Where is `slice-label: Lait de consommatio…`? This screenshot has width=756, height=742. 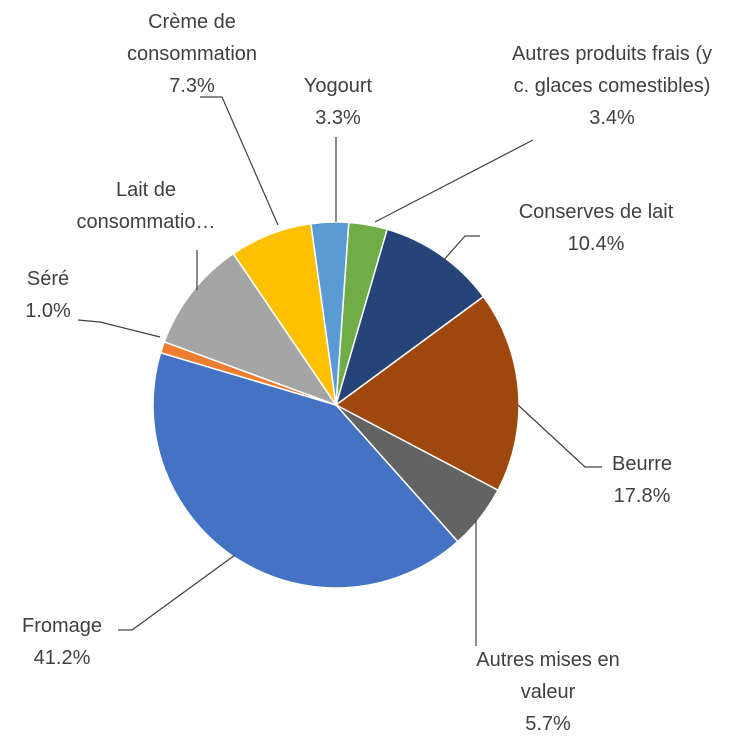 slice-label: Lait de consommatio… is located at coordinates (146, 206).